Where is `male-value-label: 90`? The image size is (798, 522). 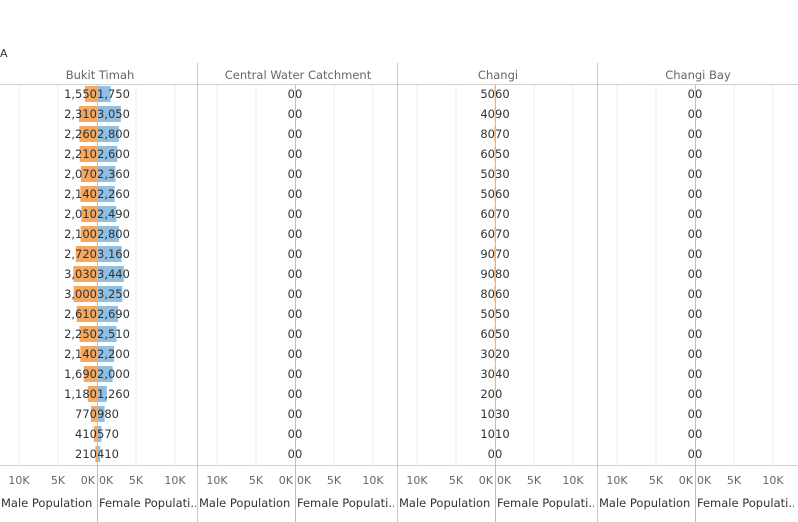
male-value-label: 90 is located at coordinates (487, 274).